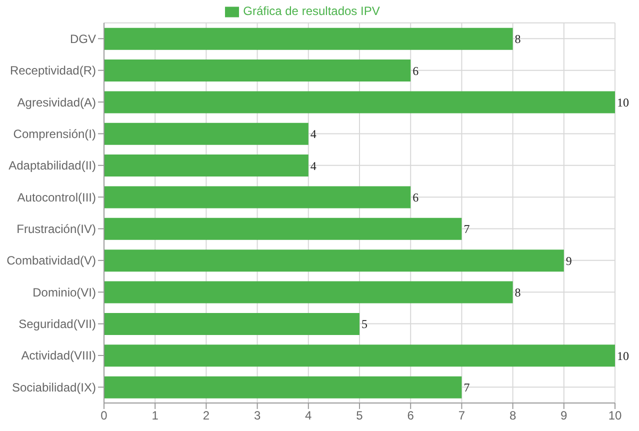  I want to click on y-tick-label: Actividad(VIII), so click(58, 355).